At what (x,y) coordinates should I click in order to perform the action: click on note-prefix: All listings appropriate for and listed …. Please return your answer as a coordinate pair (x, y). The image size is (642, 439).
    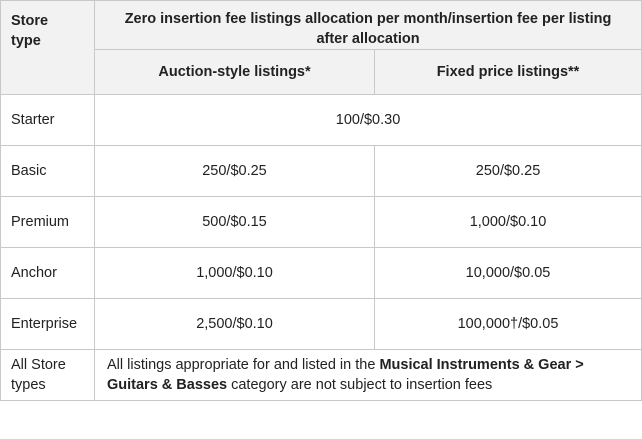
    Looking at the image, I should click on (243, 365).